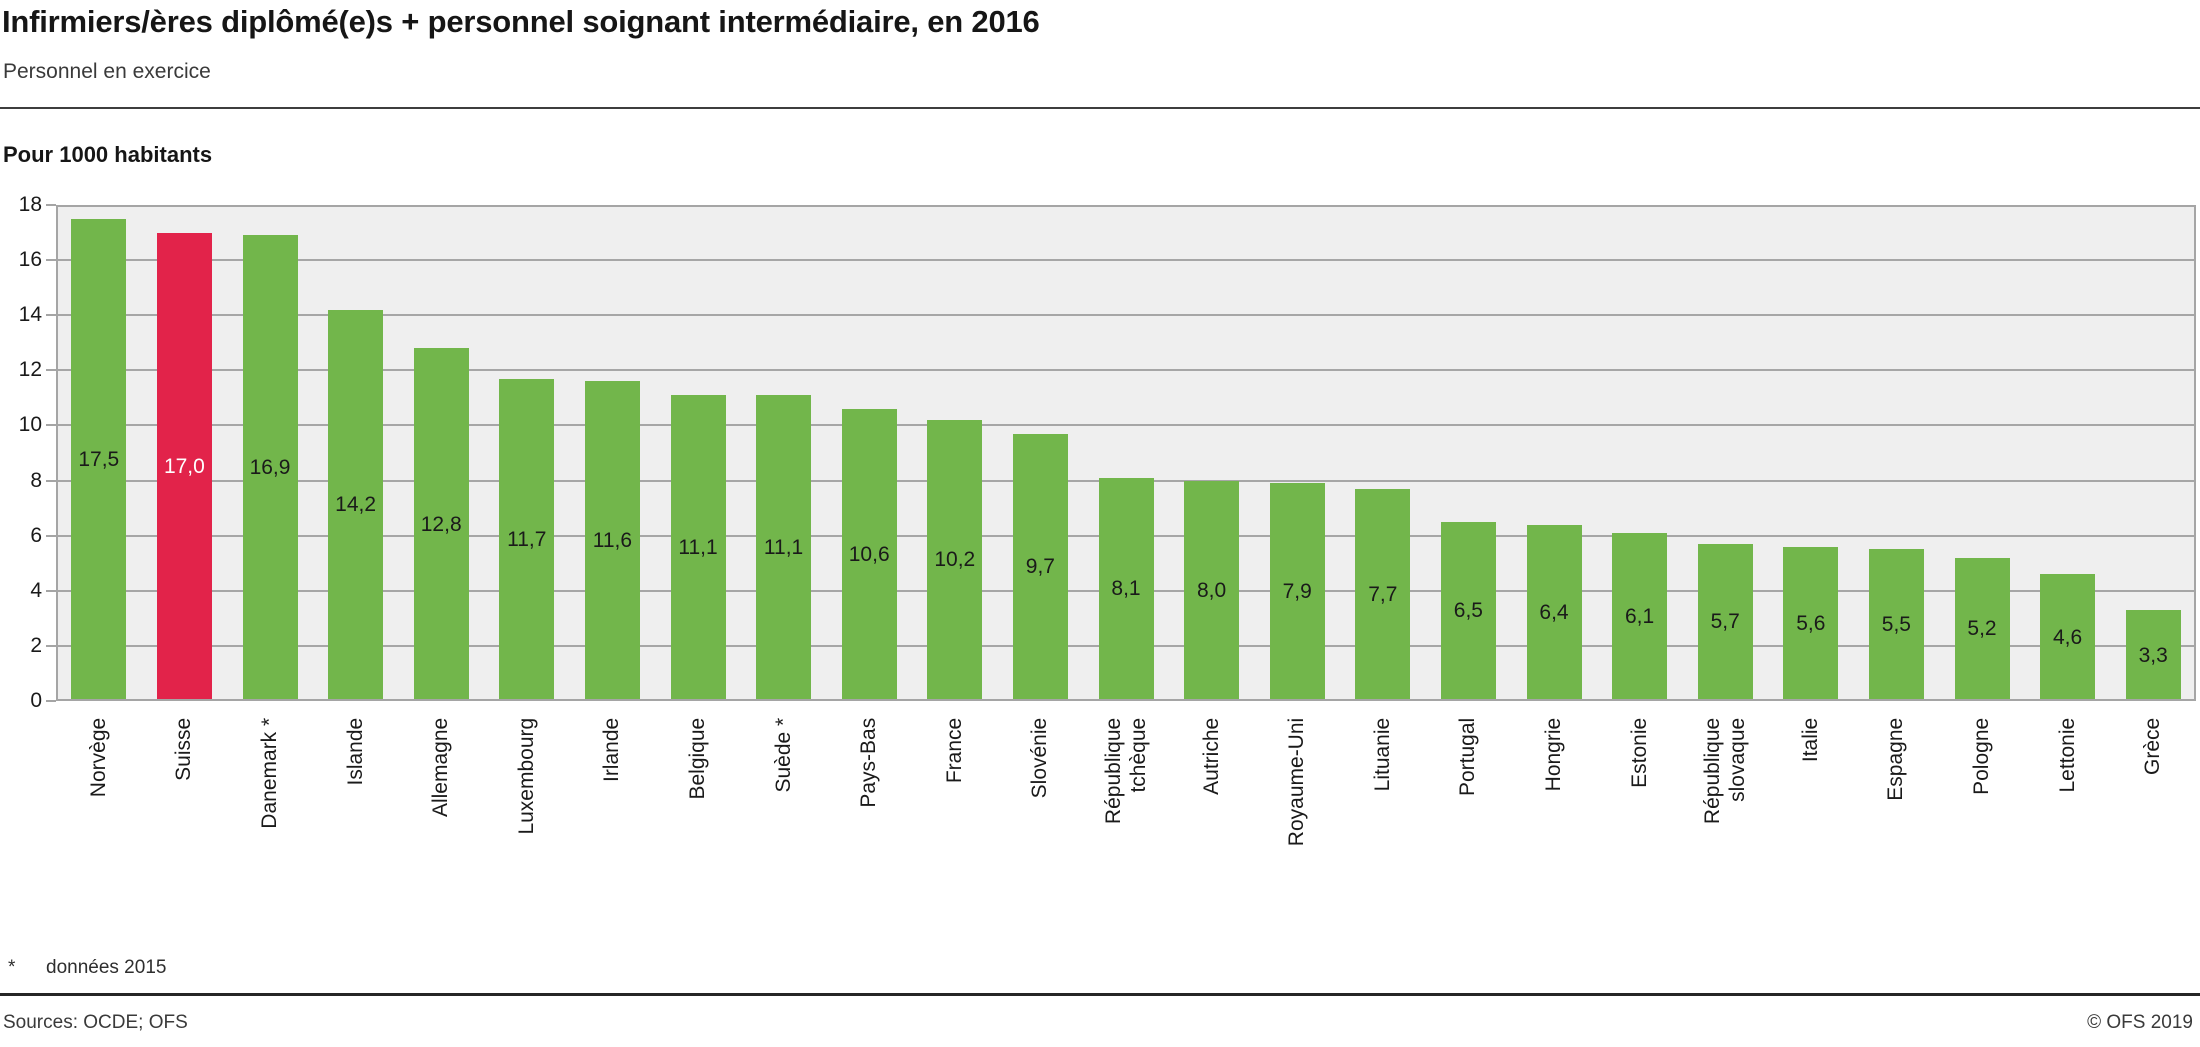  Describe the element at coordinates (2068, 812) in the screenshot. I see `x-axis-label: Lettonie` at that location.